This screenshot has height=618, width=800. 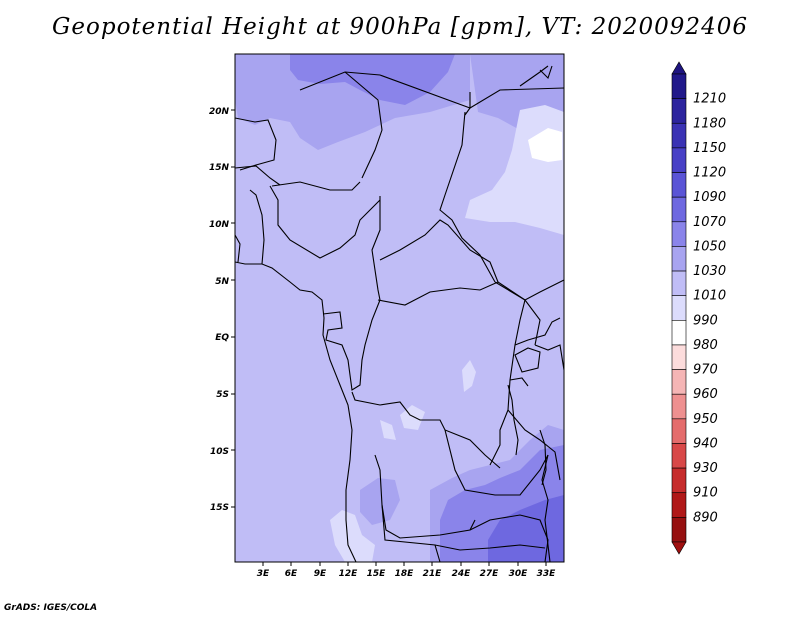 What do you see at coordinates (529, 290) in the screenshot?
I see `border-sudan-east` at bounding box center [529, 290].